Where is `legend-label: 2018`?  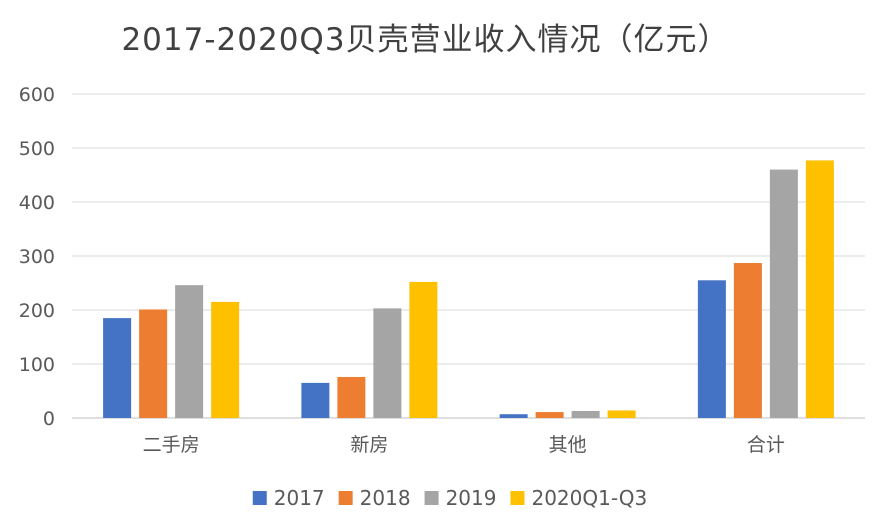 legend-label: 2018 is located at coordinates (385, 498).